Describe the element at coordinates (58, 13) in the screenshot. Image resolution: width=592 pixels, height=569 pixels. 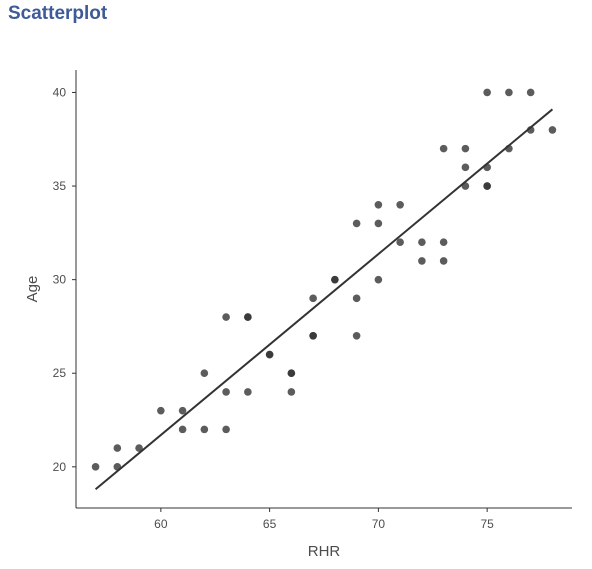
I see `page-title: Scatterplot` at that location.